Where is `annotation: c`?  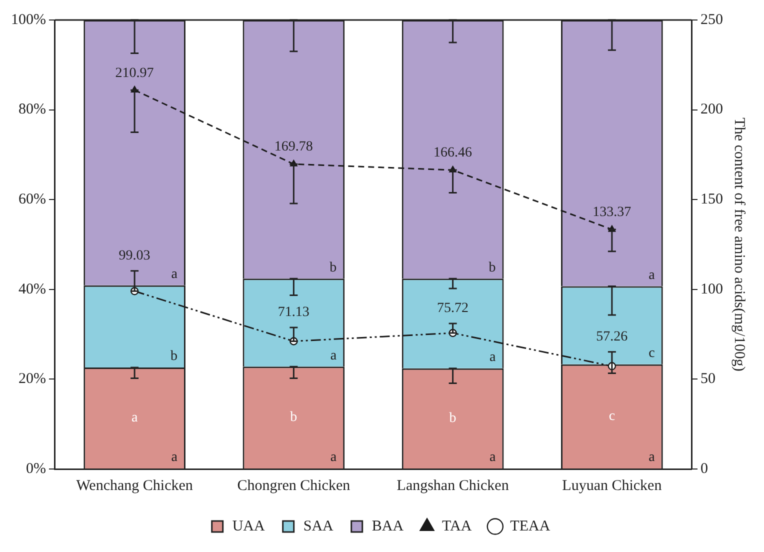 annotation: c is located at coordinates (612, 416).